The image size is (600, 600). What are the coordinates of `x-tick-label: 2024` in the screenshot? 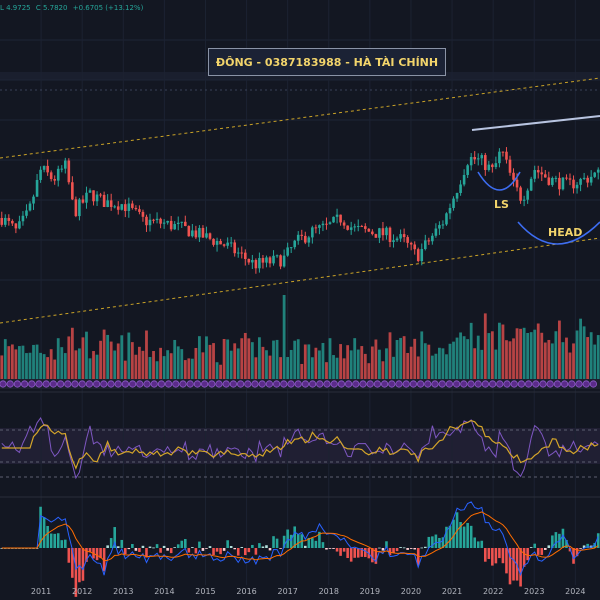 It's located at (575, 591).